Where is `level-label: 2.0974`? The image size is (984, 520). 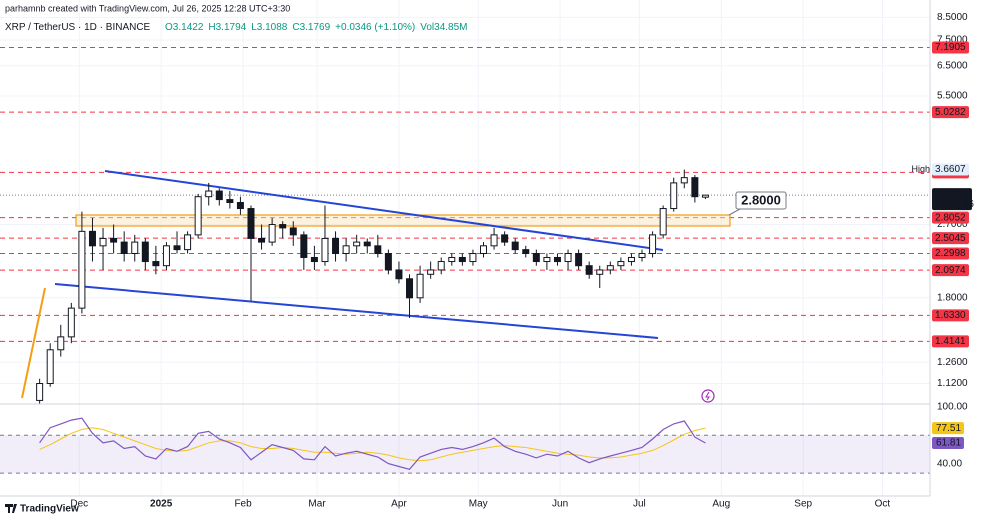 level-label: 2.0974 is located at coordinates (950, 270).